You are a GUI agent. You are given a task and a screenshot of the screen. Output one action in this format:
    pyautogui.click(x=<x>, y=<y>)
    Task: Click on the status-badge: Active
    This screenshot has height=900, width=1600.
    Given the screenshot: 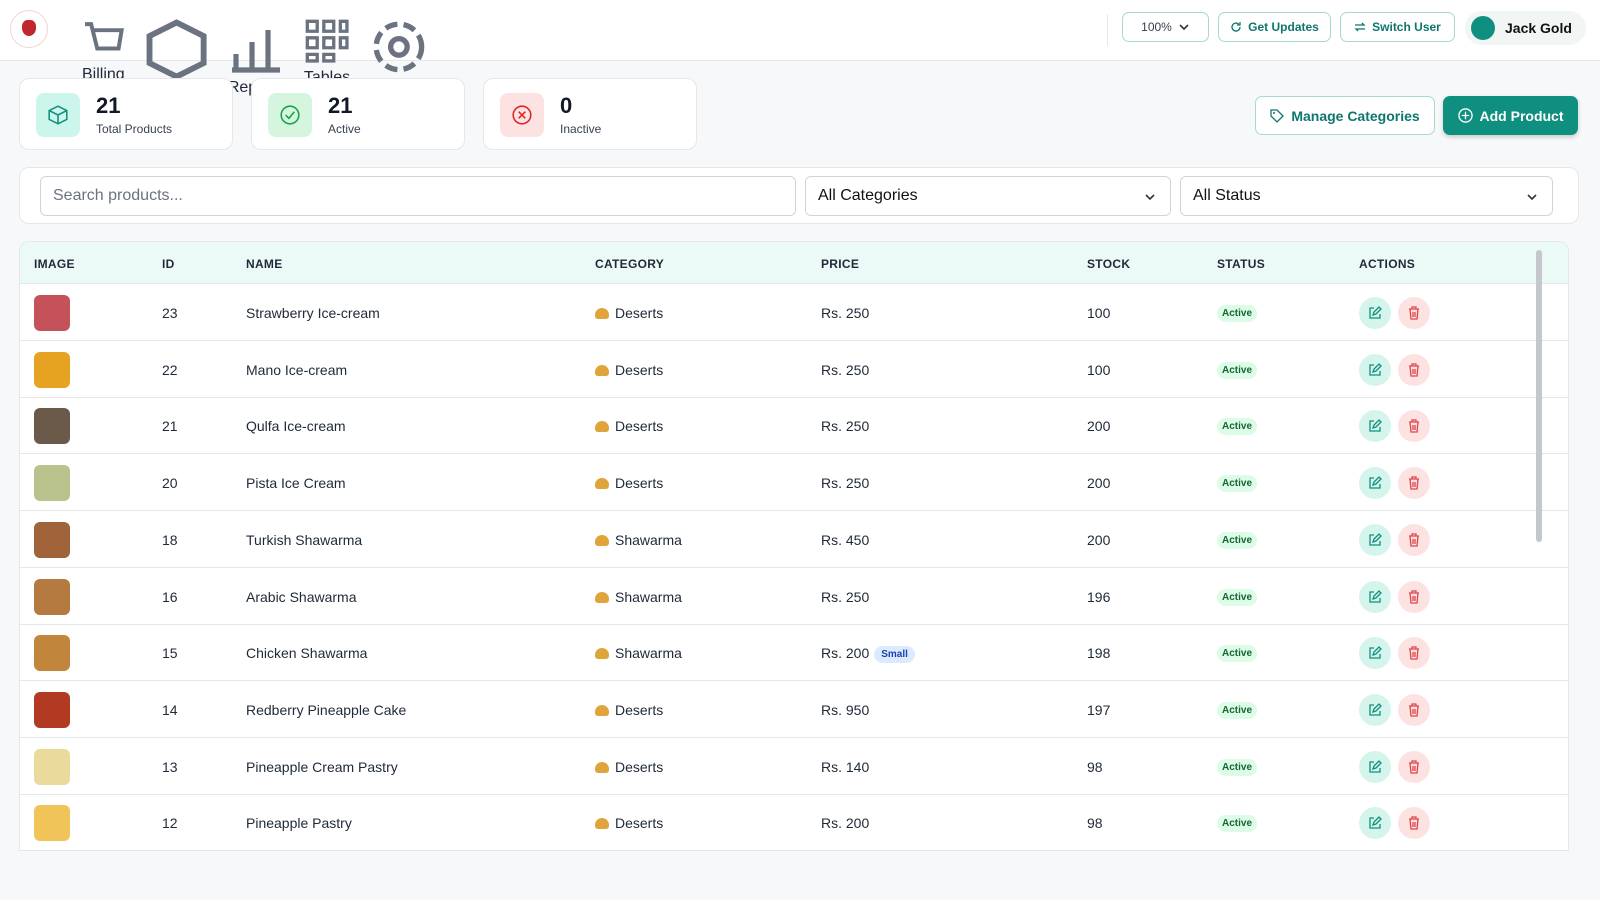 What is the action you would take?
    pyautogui.click(x=1237, y=767)
    